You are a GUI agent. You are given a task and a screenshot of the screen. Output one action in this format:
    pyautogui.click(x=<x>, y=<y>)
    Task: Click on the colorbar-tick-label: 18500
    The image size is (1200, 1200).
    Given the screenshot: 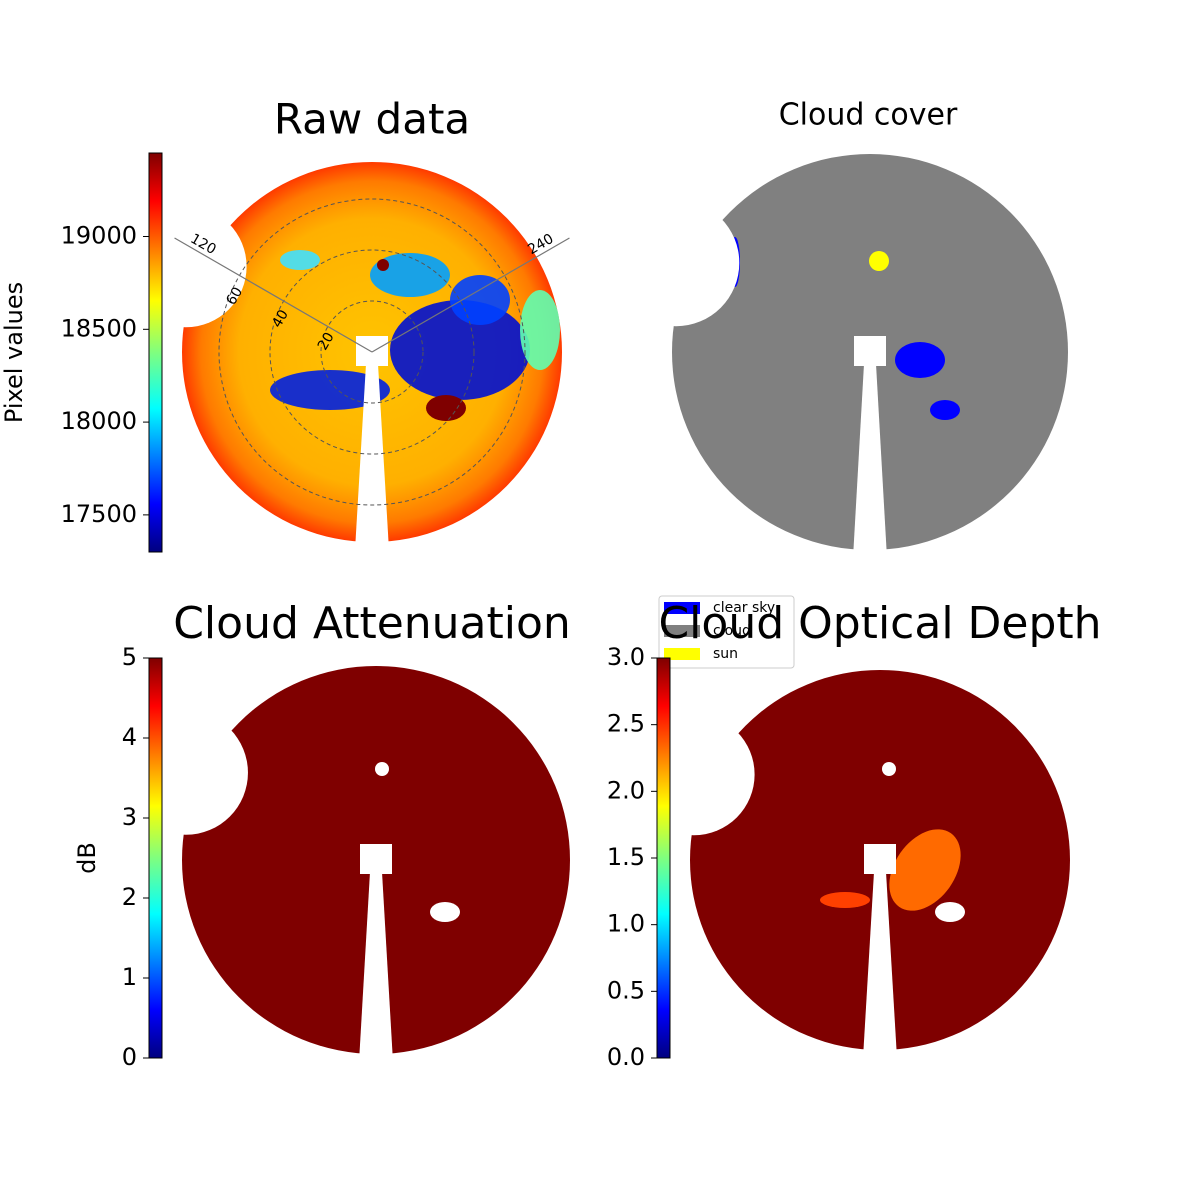 What is the action you would take?
    pyautogui.click(x=99, y=328)
    